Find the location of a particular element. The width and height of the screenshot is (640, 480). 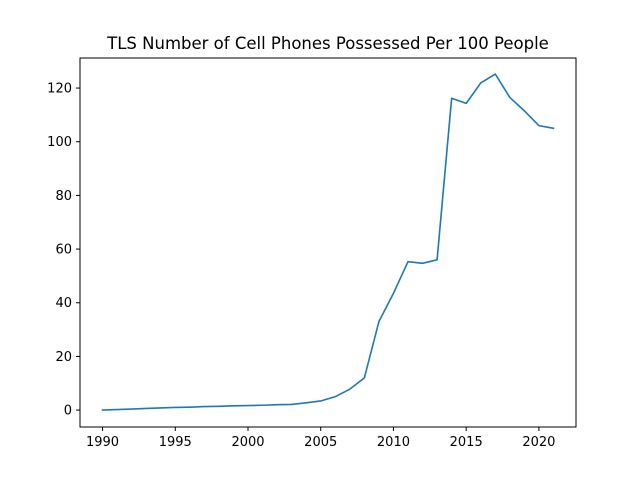

y-axis: 0 20 40 60 80 100 120 is located at coordinates (63, 250).